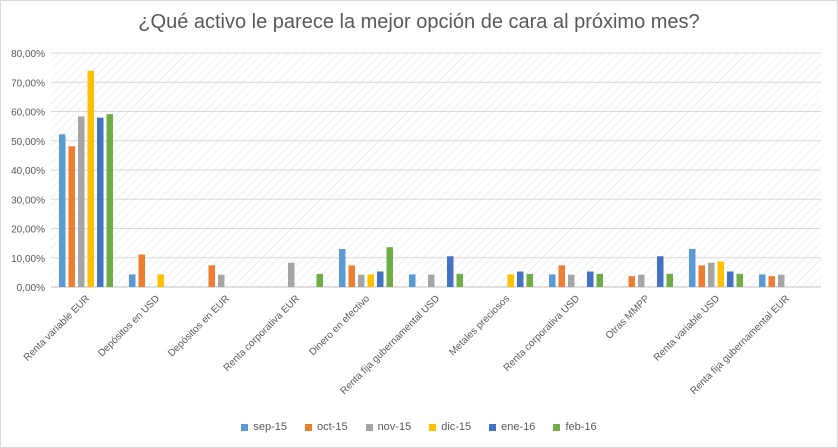 This screenshot has width=838, height=448. I want to click on x-tick-label: Metales preciosos, so click(479, 325).